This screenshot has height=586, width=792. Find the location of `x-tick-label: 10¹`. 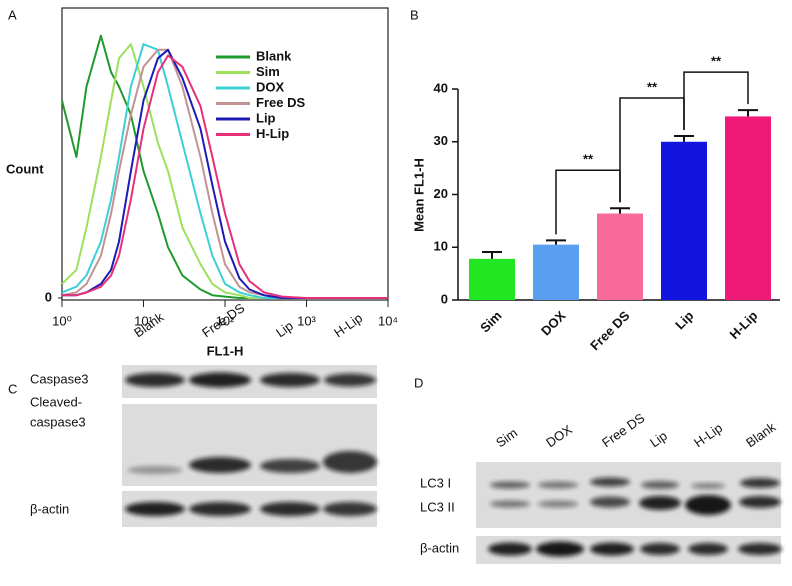

x-tick-label: 10¹ is located at coordinates (143, 320).